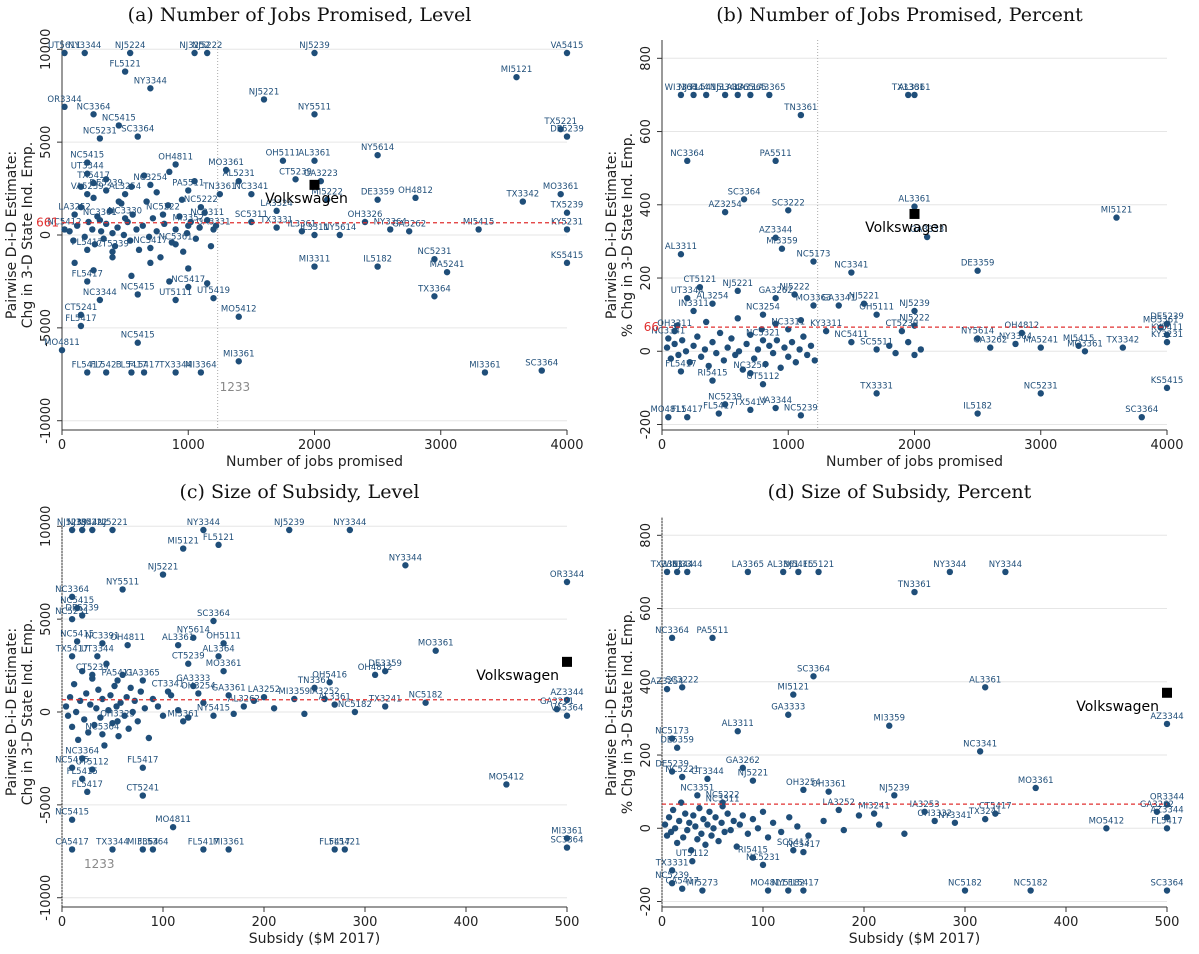 The image size is (1199, 954). What do you see at coordinates (1005, 565) in the screenshot?
I see `point-label: NY3344` at bounding box center [1005, 565].